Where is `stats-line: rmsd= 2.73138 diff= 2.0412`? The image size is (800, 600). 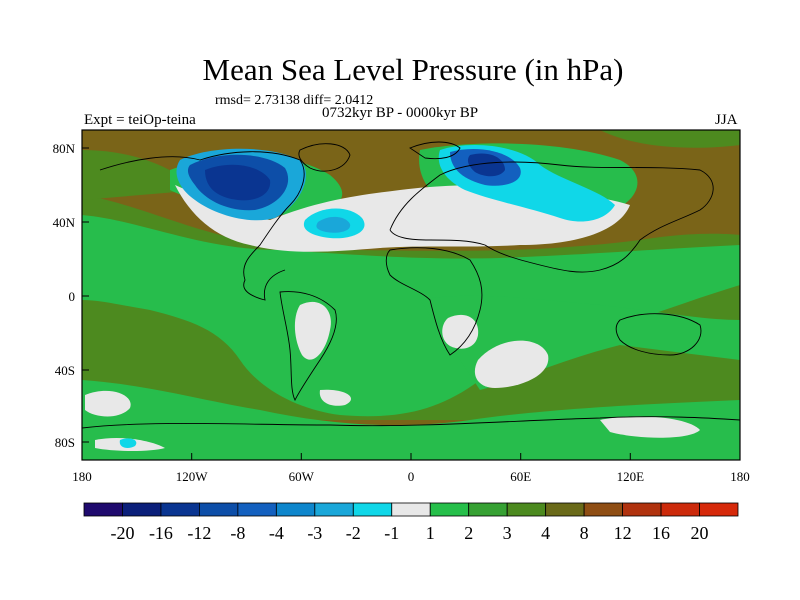
stats-line: rmsd= 2.73138 diff= 2.0412 is located at coordinates (294, 100).